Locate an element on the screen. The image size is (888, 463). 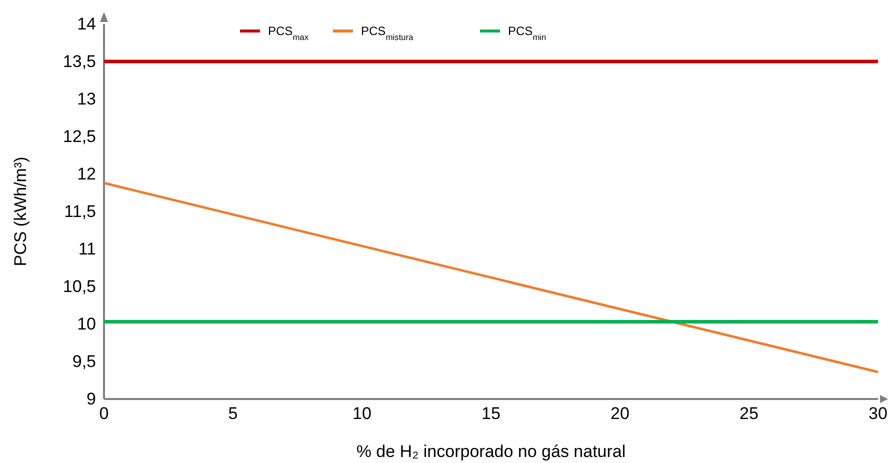
x-tick-label: 30 is located at coordinates (878, 414).